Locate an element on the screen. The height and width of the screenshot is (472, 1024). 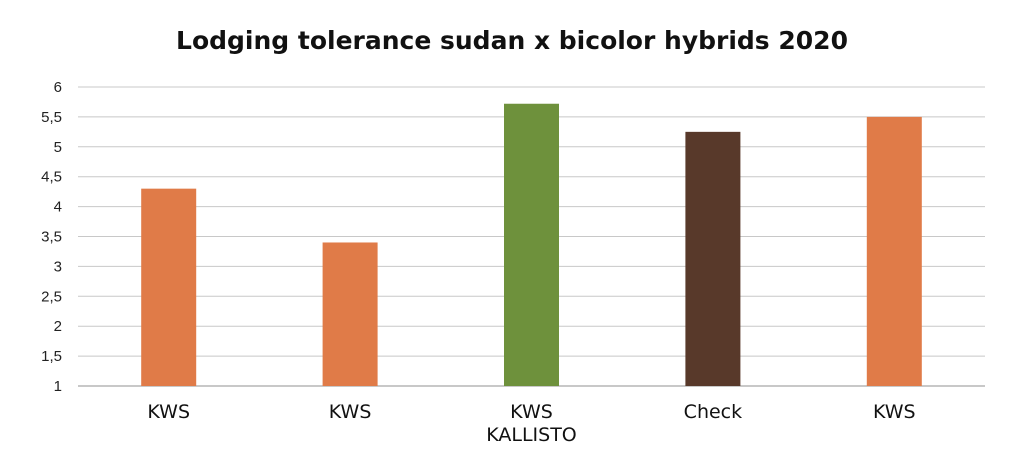
y-tick-label: 5 is located at coordinates (58, 147).